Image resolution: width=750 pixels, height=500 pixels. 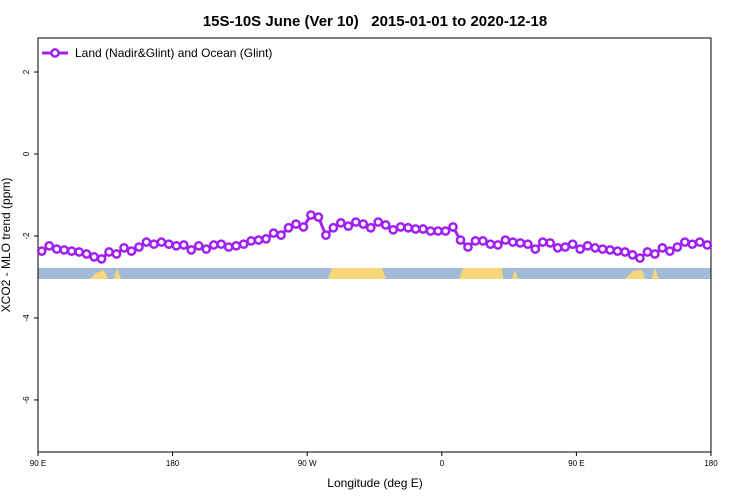 What do you see at coordinates (173, 53) in the screenshot?
I see `legend-label: Land (Nadir&Glint) and Ocean (Glint)` at bounding box center [173, 53].